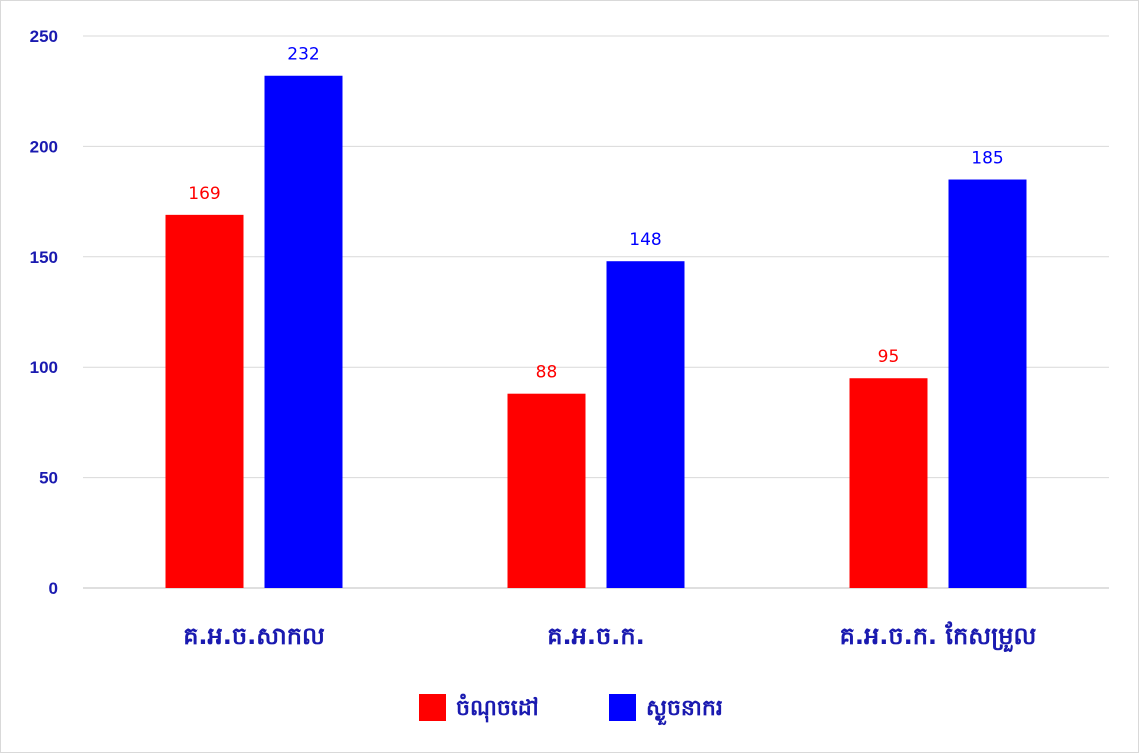 The width and height of the screenshot is (1139, 754). Describe the element at coordinates (645, 240) in the screenshot. I see `data-label-series2-cat2: 148` at that location.